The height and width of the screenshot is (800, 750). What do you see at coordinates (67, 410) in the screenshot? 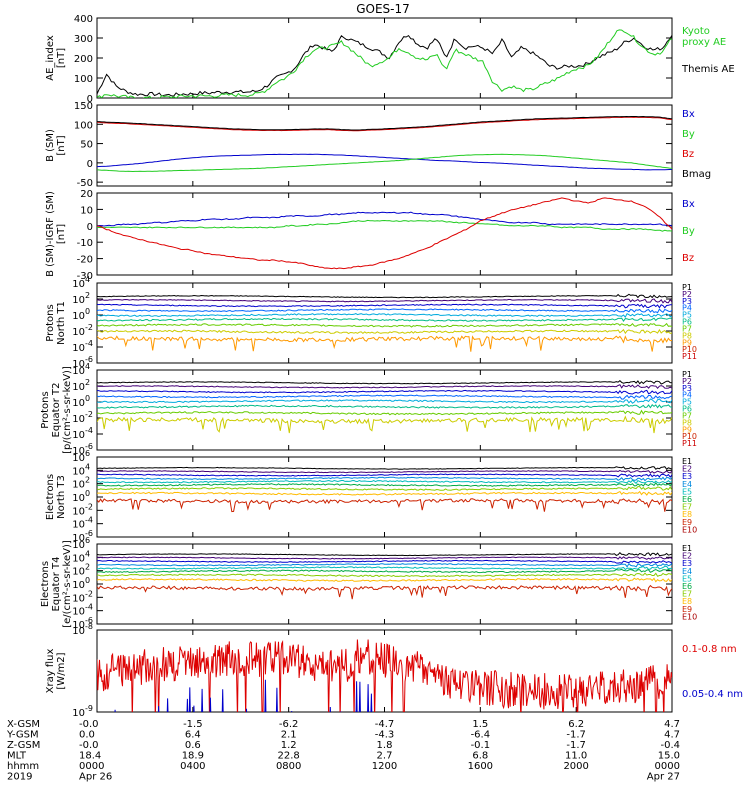
I see `y-axis-label: [p/(cm²-s-sr-keV)]` at bounding box center [67, 410].